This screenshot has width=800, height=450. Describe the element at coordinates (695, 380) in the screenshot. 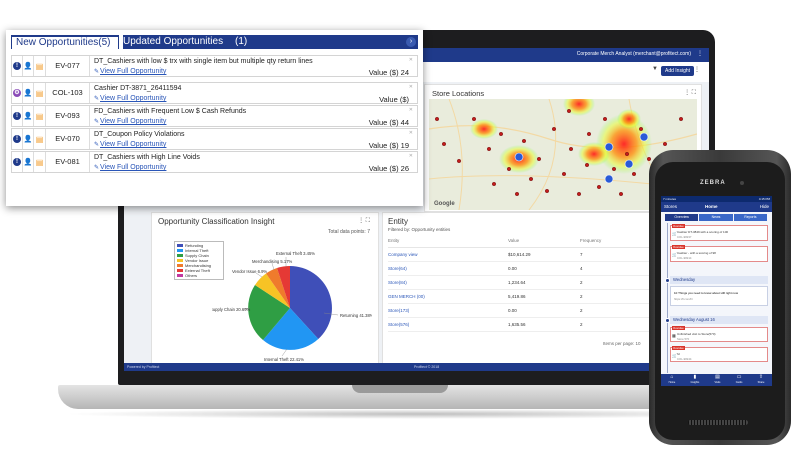

I see `nav-insights: ▮ Insights` at that location.